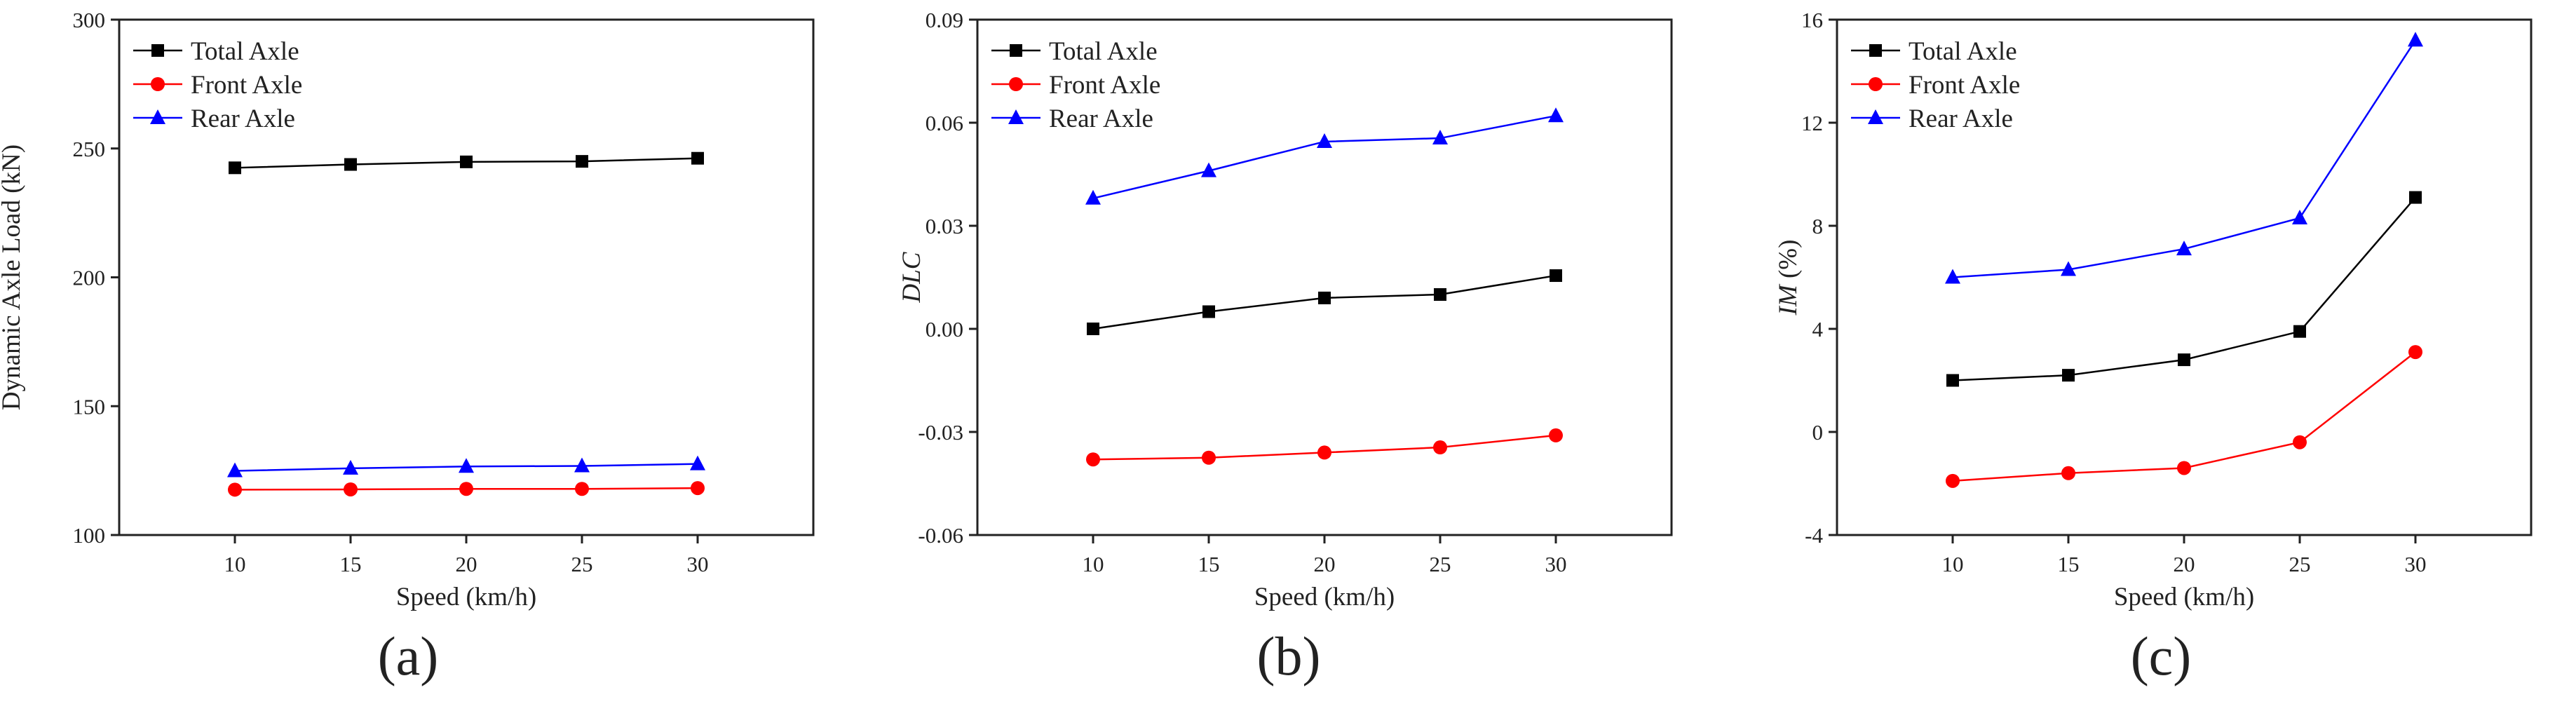  What do you see at coordinates (89, 149) in the screenshot?
I see `y-tick-label: 250` at bounding box center [89, 149].